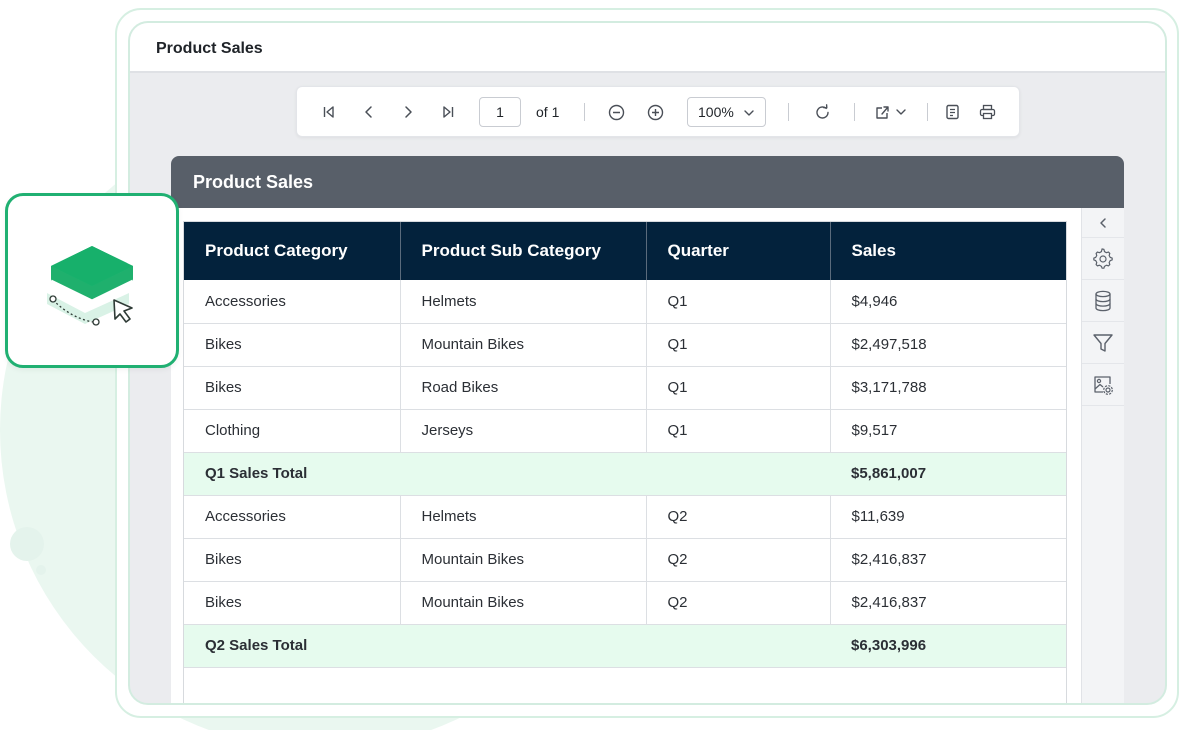 The width and height of the screenshot is (1180, 730). What do you see at coordinates (948, 251) in the screenshot?
I see `column-header: Sales` at bounding box center [948, 251].